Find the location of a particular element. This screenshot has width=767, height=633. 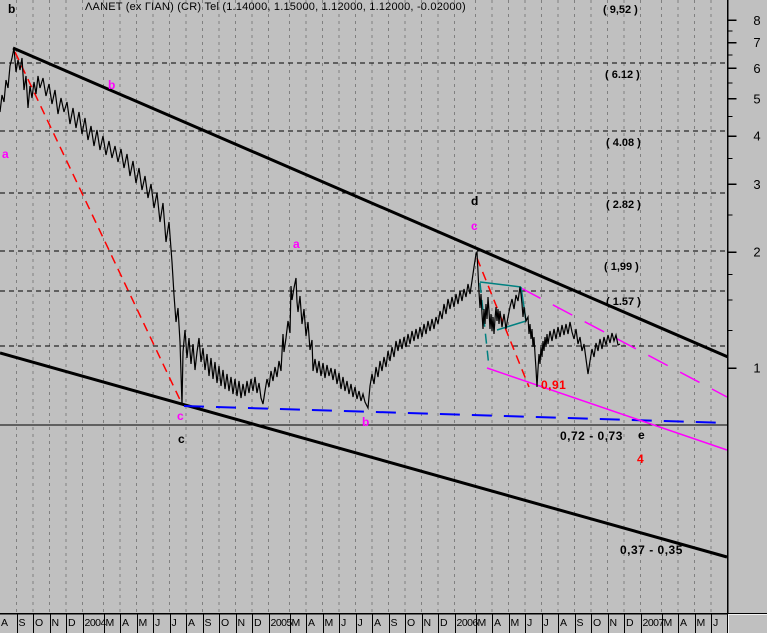

magenta-dashed-projection is located at coordinates (624, 342).